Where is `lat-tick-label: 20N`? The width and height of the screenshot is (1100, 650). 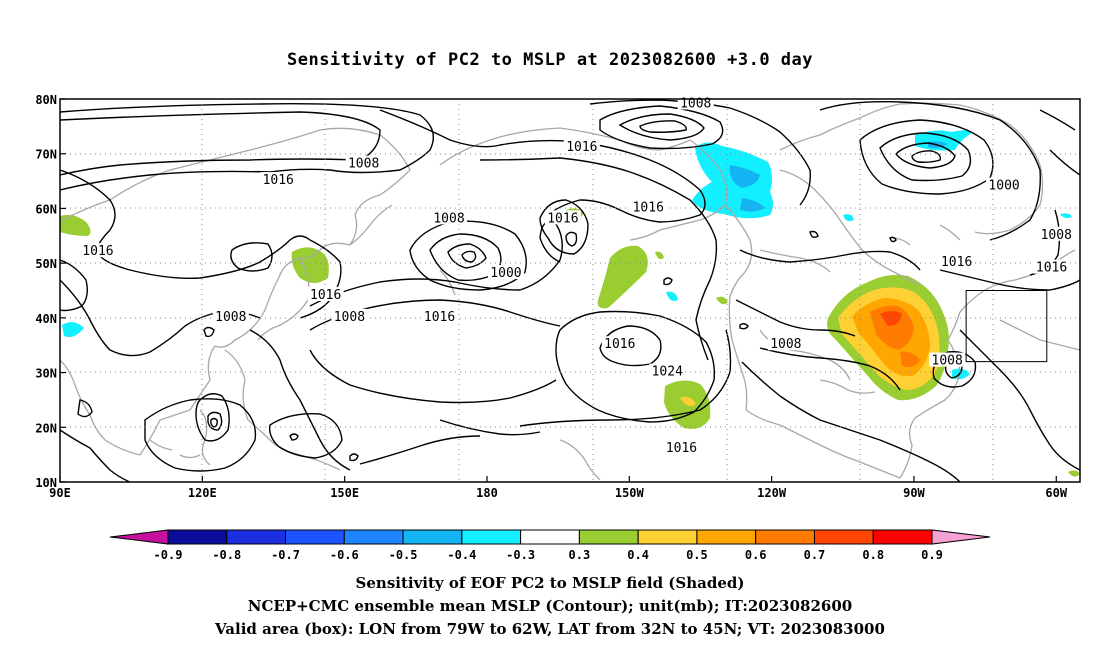
lat-tick-label: 20N is located at coordinates (46, 428).